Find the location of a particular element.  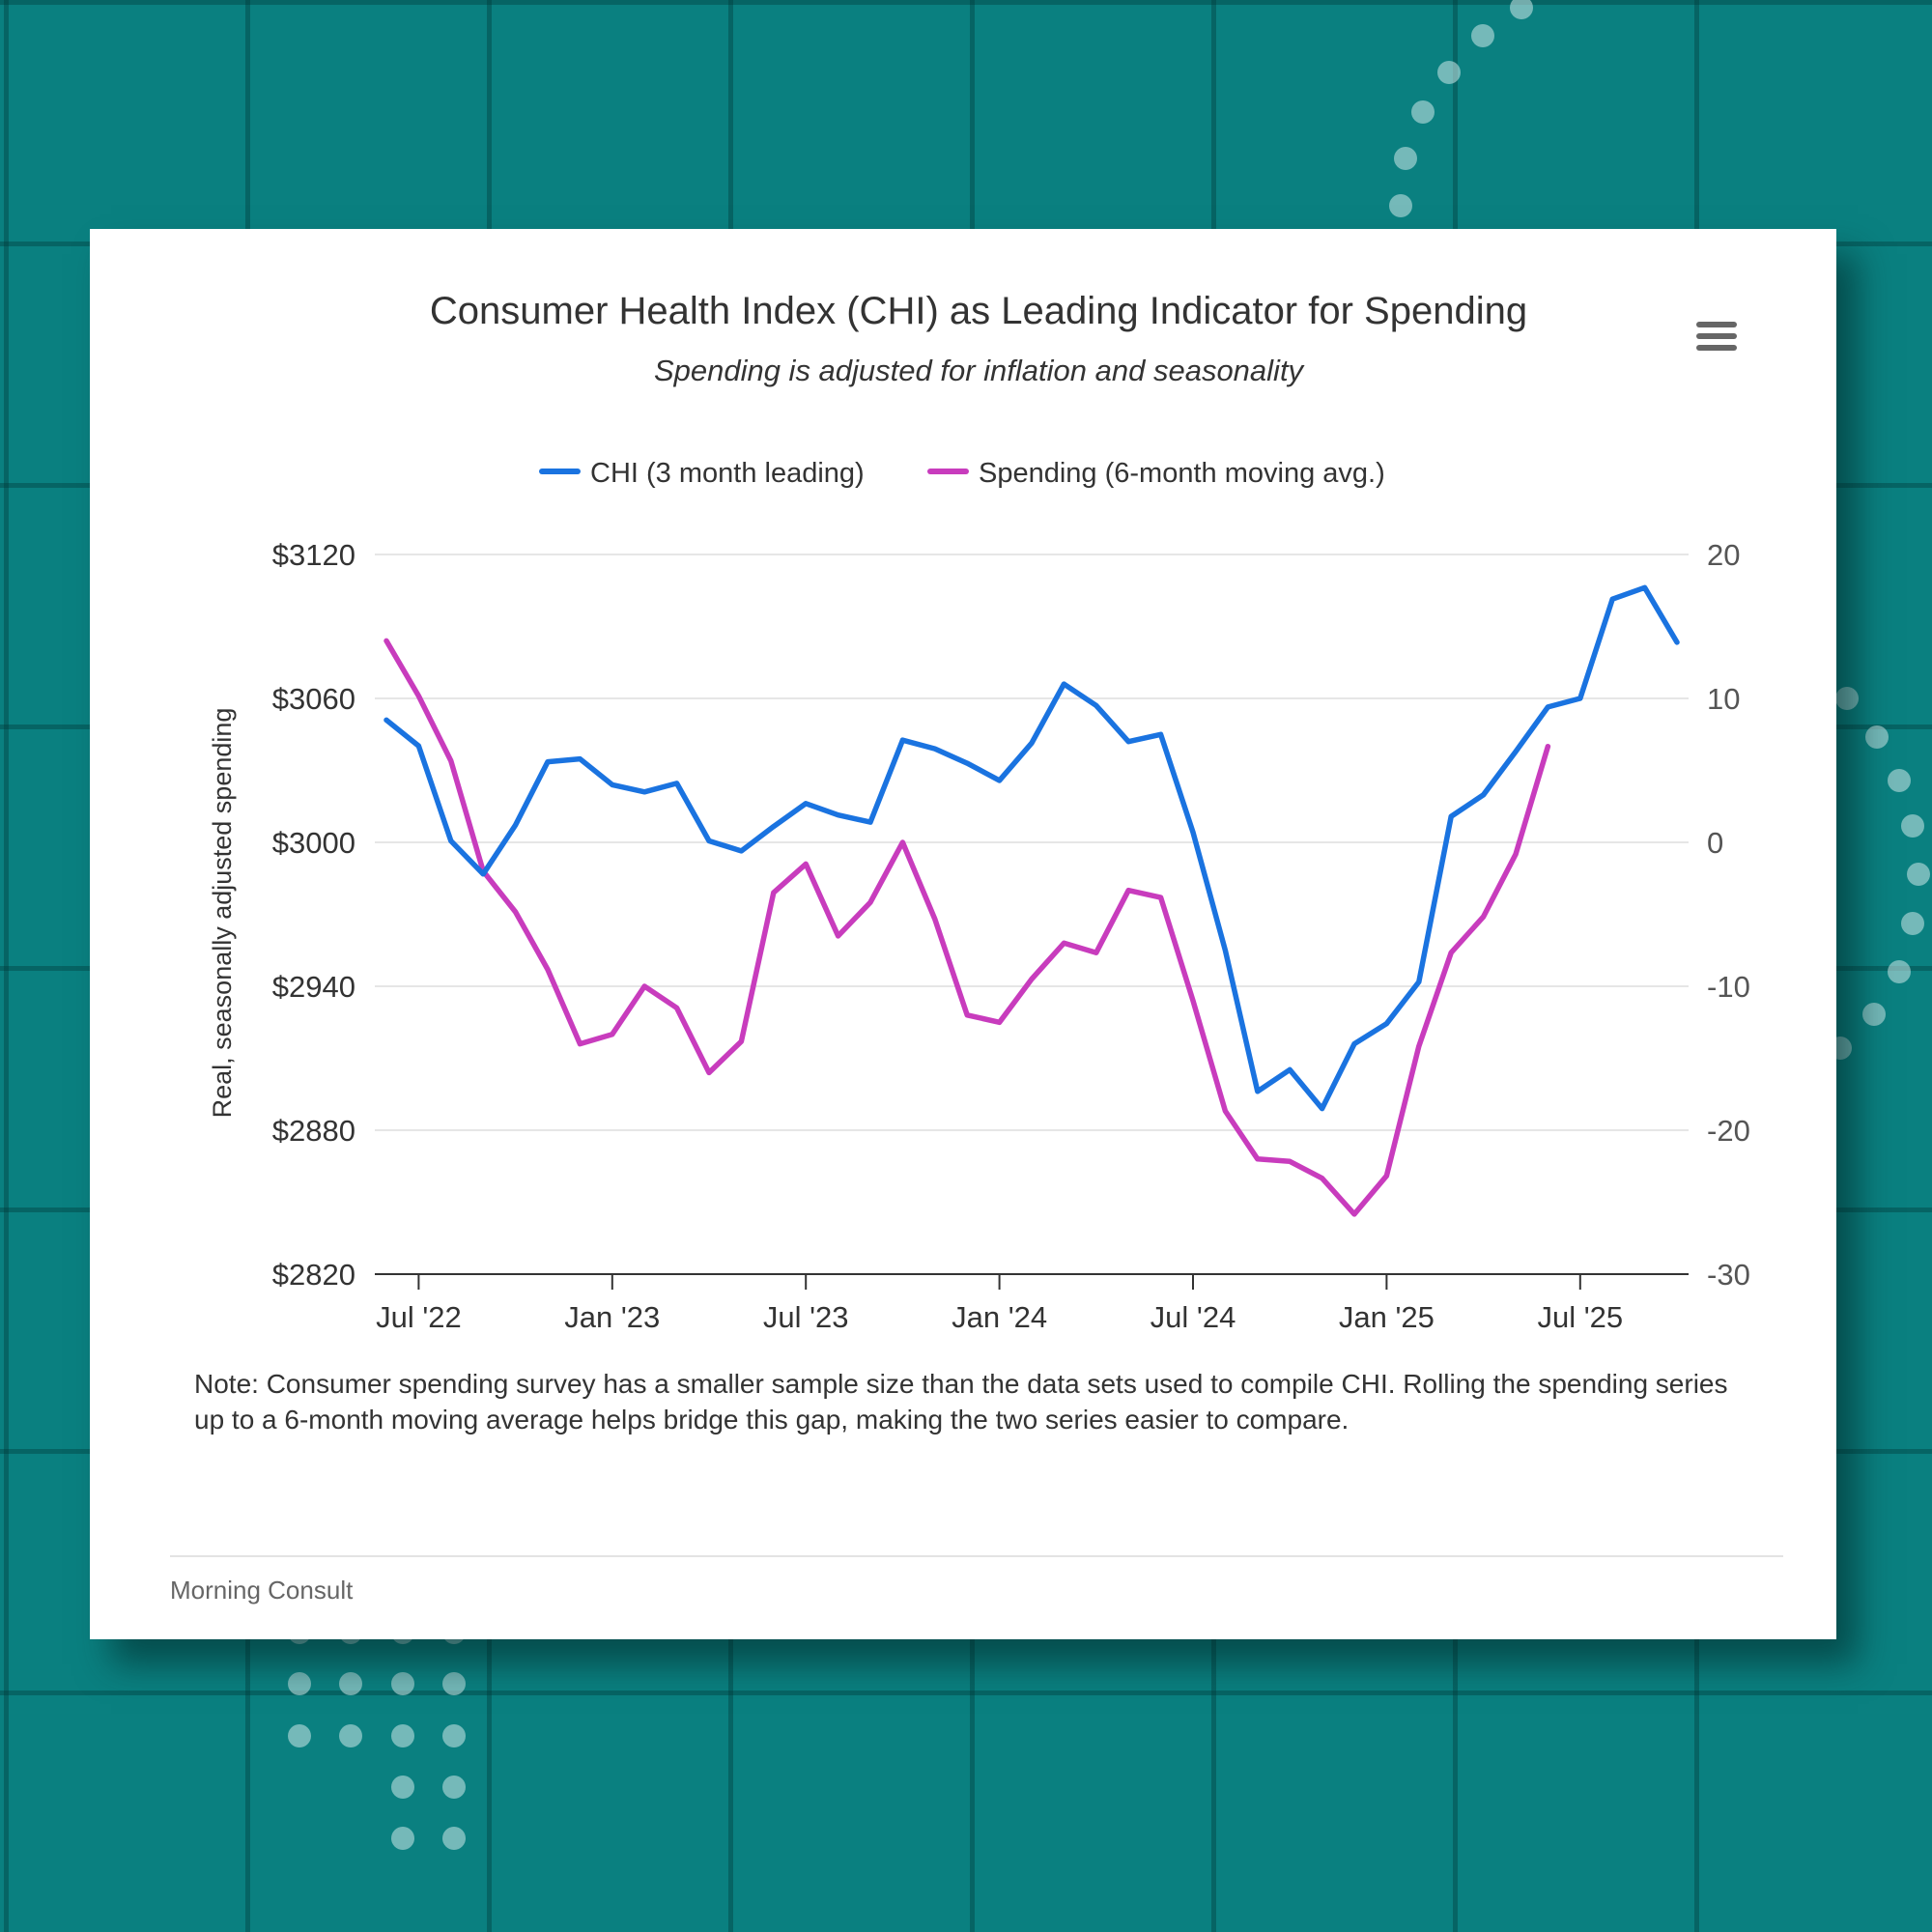

y-right-tick-label: -10 is located at coordinates (1728, 987).